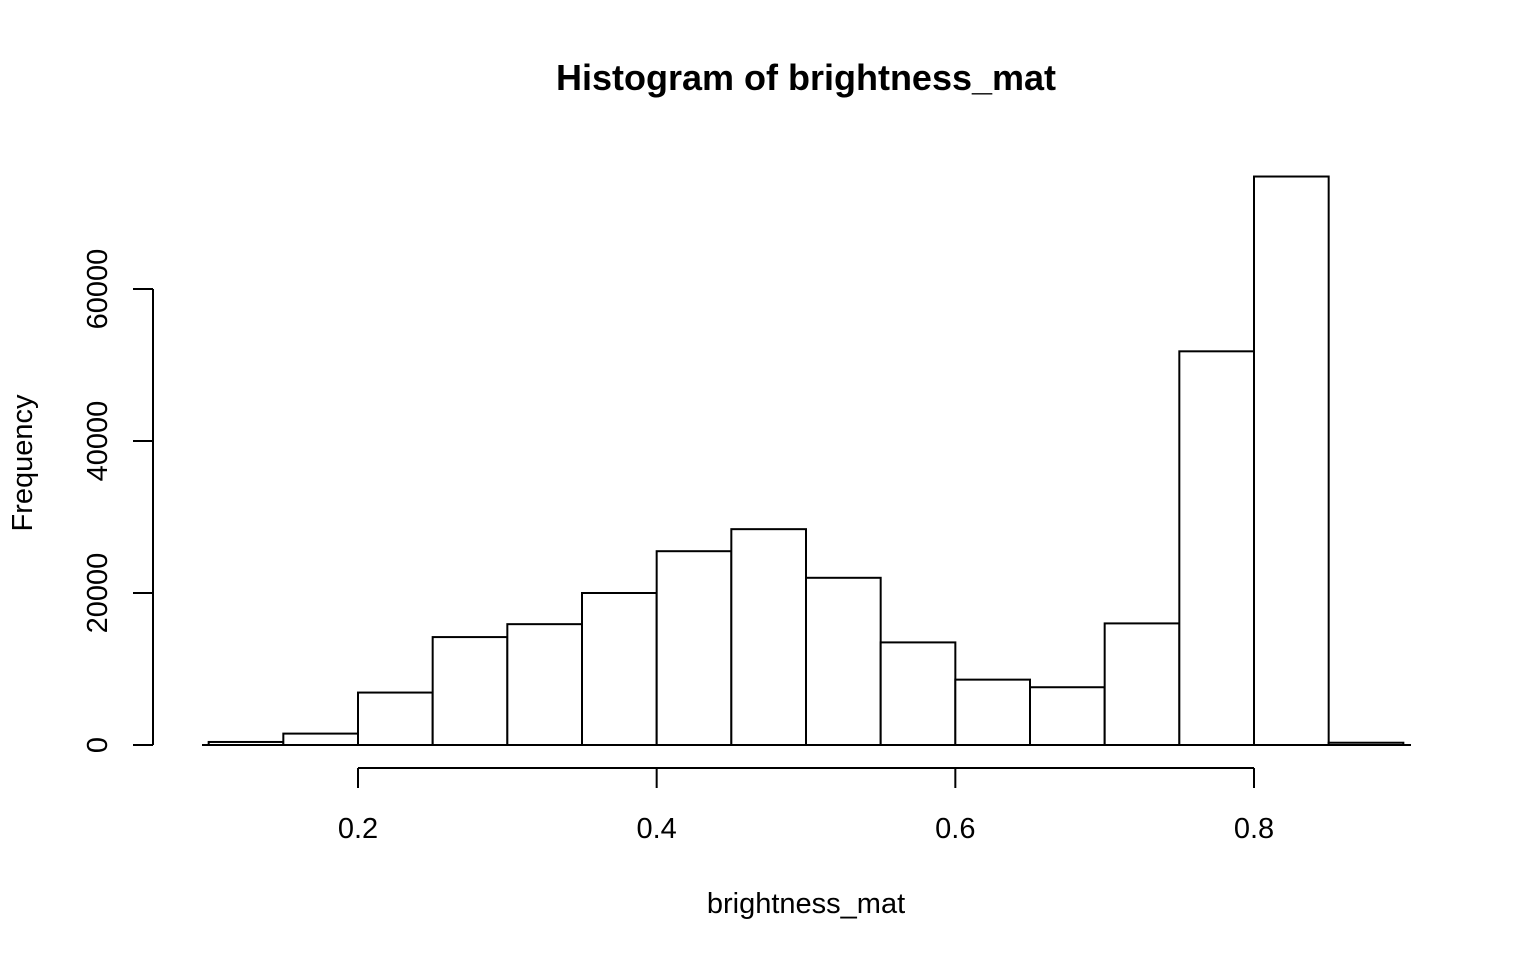 This screenshot has height=960, width=1536. Describe the element at coordinates (98, 289) in the screenshot. I see `y-tick-label: 60000` at that location.